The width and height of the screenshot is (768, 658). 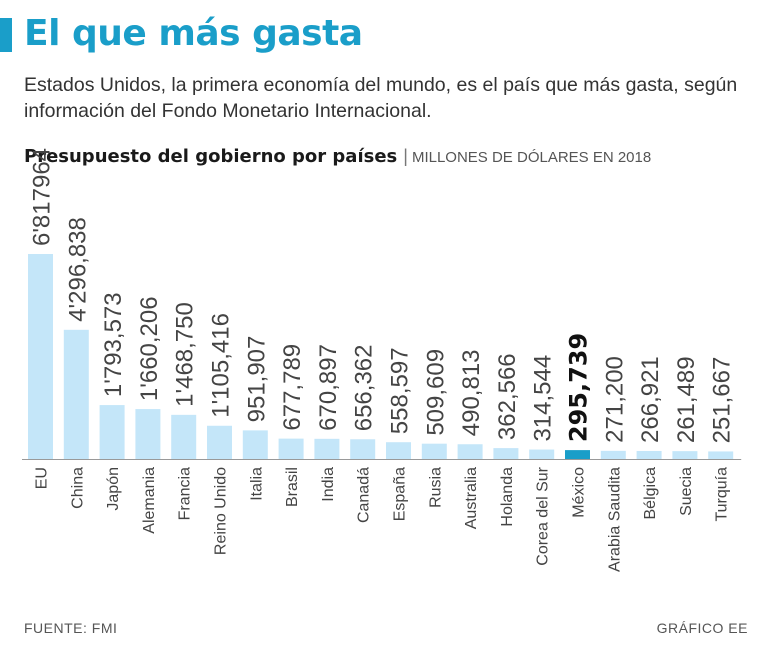 What do you see at coordinates (471, 392) in the screenshot?
I see `value-label-australia: 490,813` at bounding box center [471, 392].